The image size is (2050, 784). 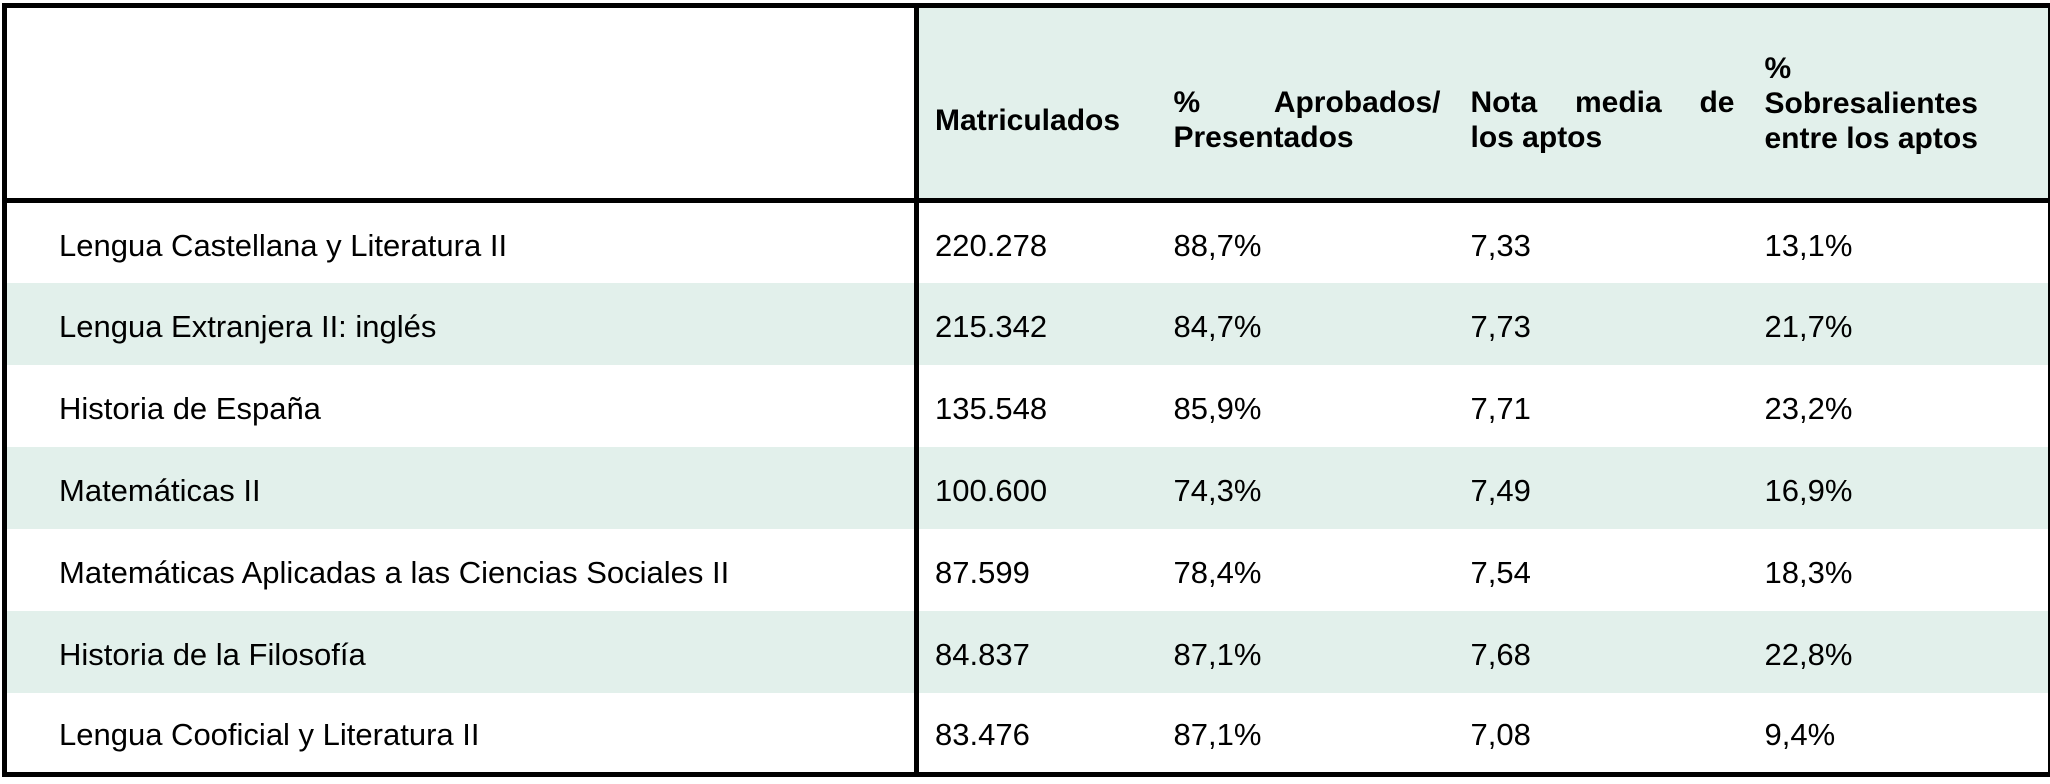 What do you see at coordinates (1899, 569) in the screenshot?
I see `sobresalientes-cell: 18,3%` at bounding box center [1899, 569].